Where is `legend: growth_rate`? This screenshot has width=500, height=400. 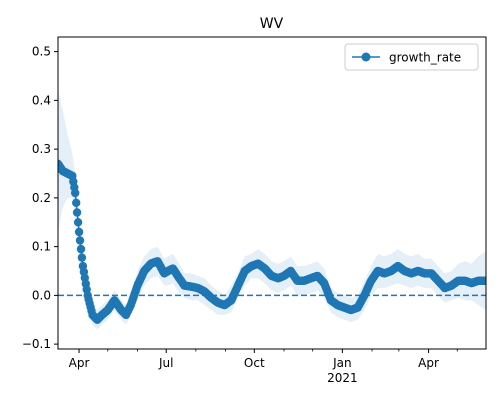 legend: growth_rate is located at coordinates (411, 57).